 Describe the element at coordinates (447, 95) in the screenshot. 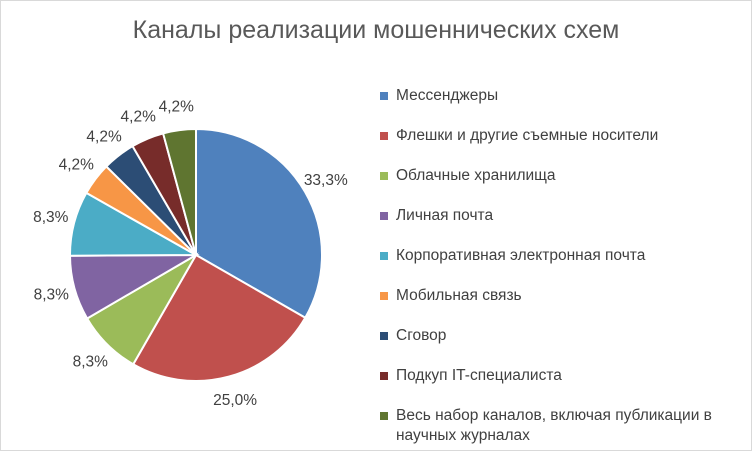

I see `legend-label: Мессенджеры` at that location.